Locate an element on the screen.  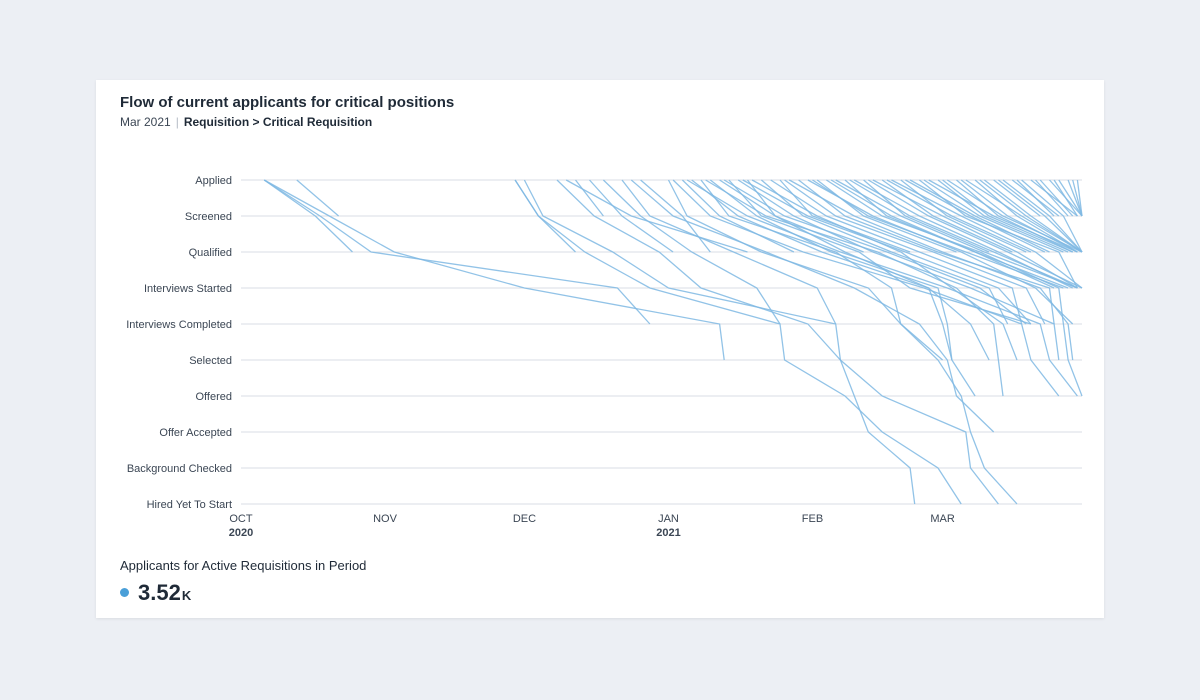
breadcrumb: Requisition > Critical Requisition is located at coordinates (278, 122).